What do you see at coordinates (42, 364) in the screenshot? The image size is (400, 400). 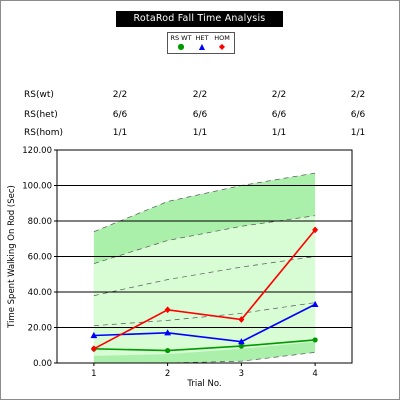 I see `y-tick-label: 0.00` at bounding box center [42, 364].